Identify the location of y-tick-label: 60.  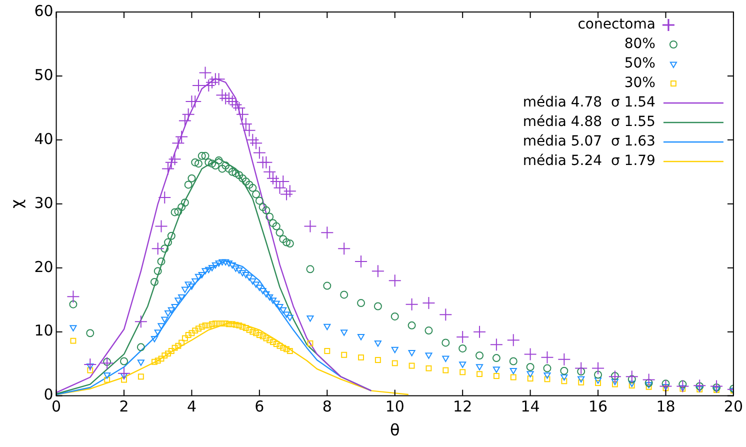
(44, 11).